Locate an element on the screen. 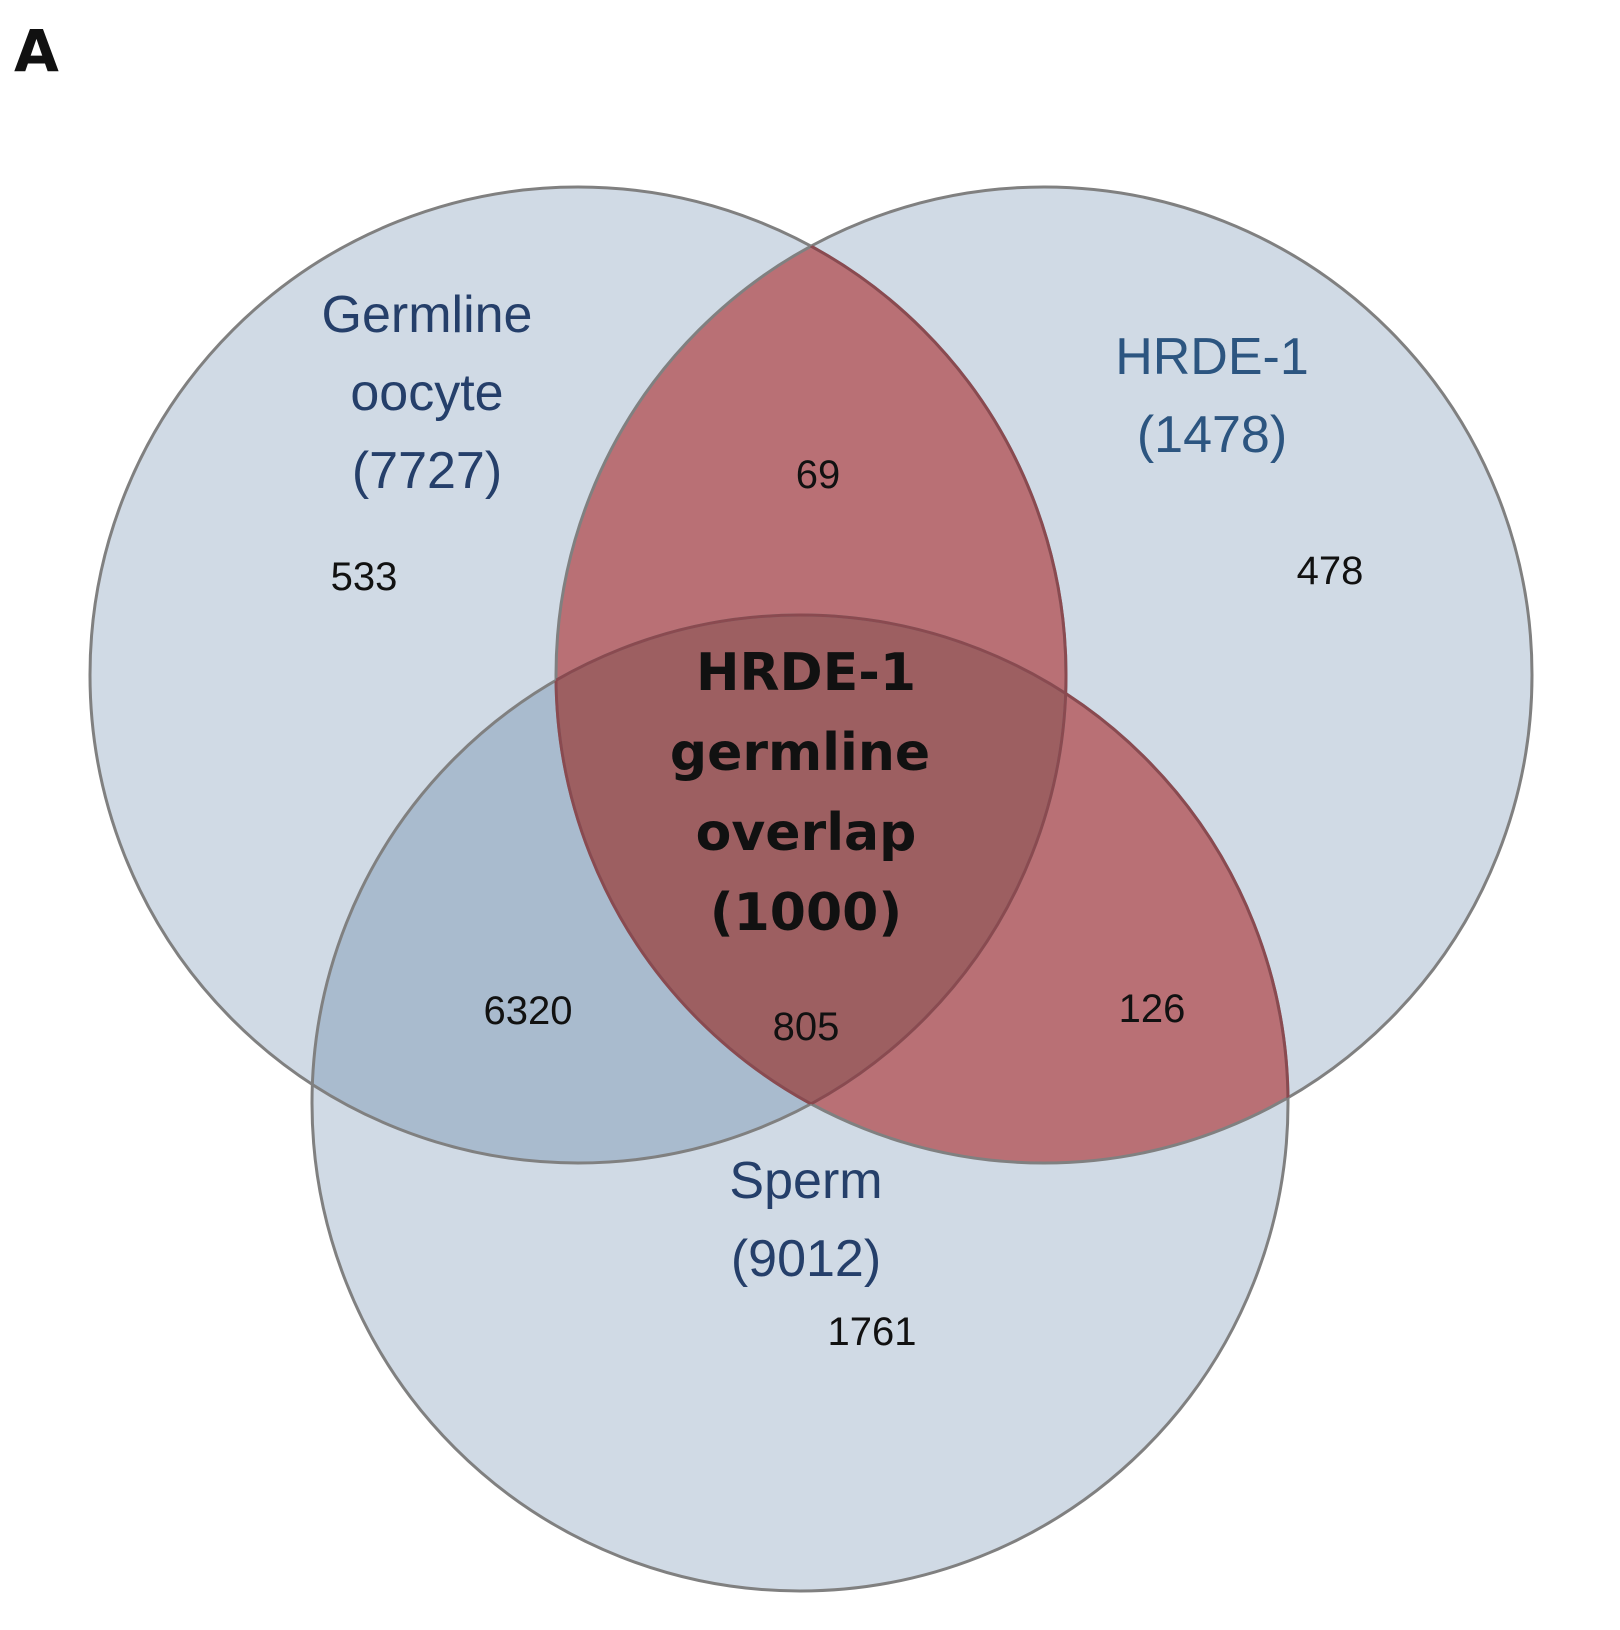 This screenshot has width=1620, height=1630. center-label-line2: germline is located at coordinates (800, 753).